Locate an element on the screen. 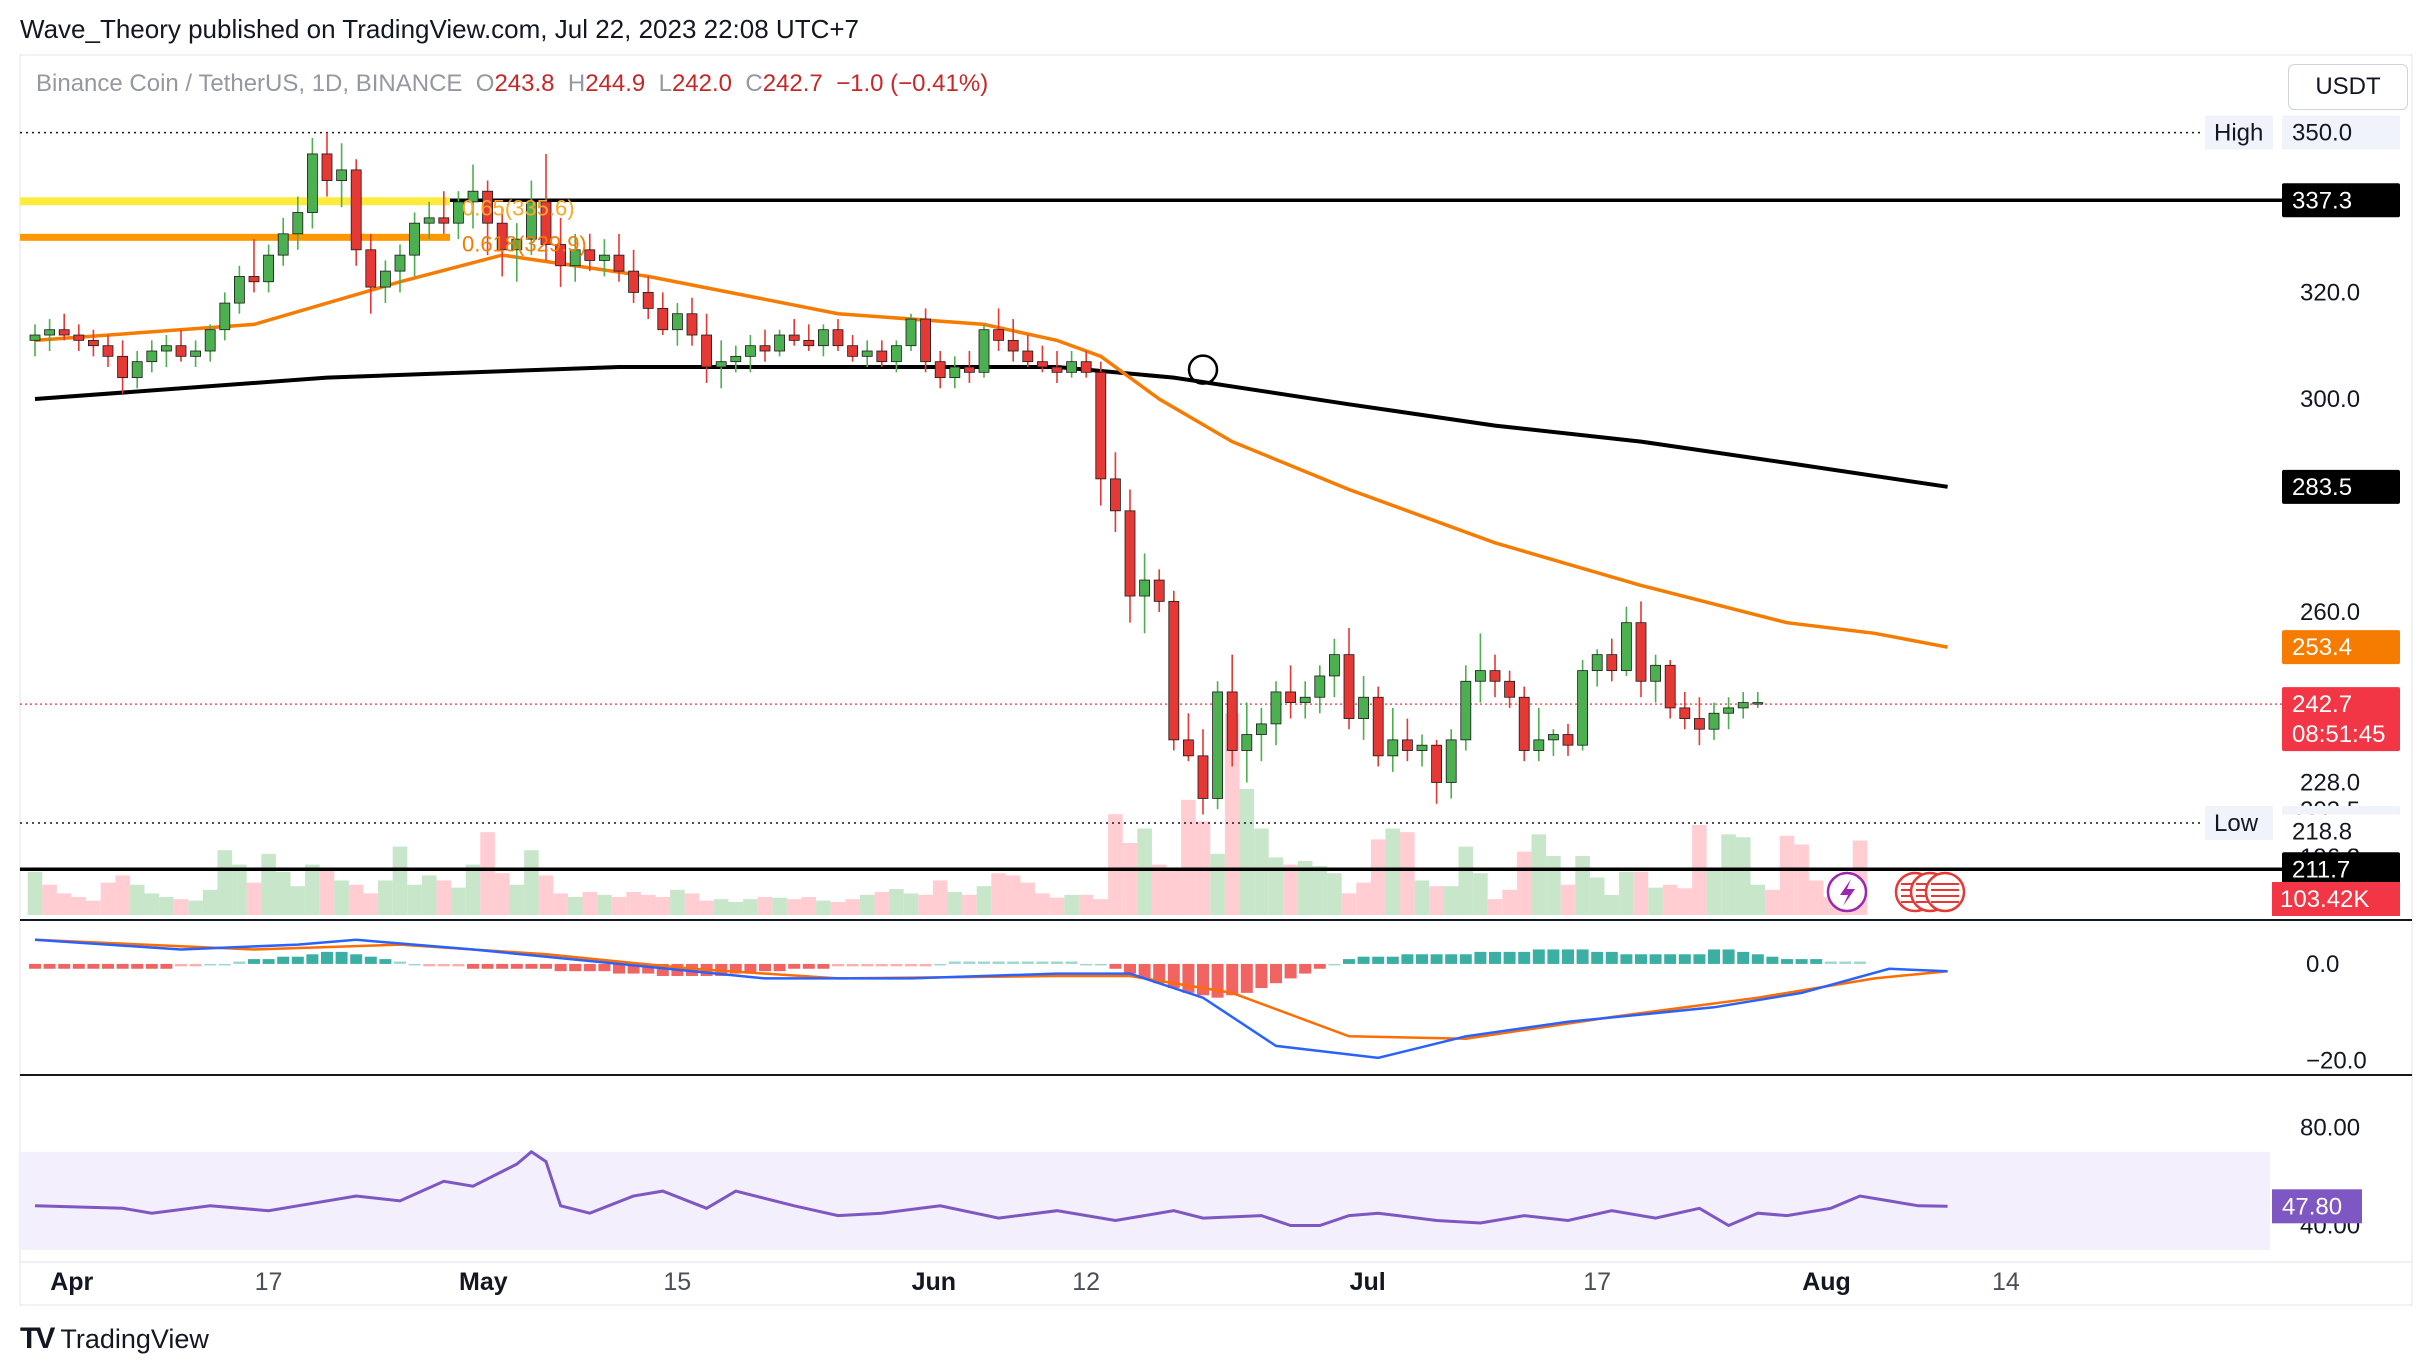 The width and height of the screenshot is (2430, 1372). currency-button: USDT is located at coordinates (2348, 87).